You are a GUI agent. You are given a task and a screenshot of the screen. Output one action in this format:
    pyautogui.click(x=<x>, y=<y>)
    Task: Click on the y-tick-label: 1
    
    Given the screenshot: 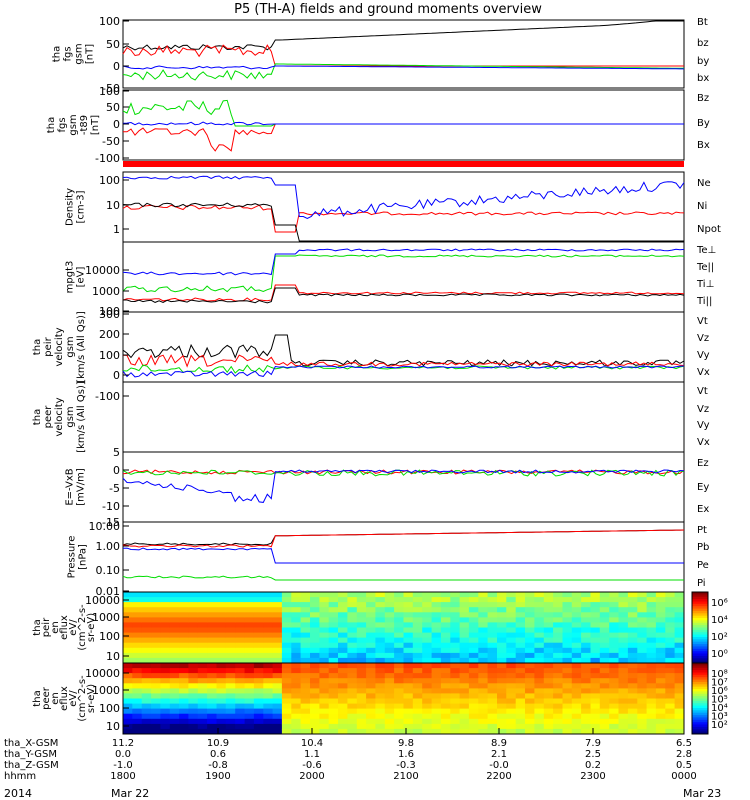 What is the action you would take?
    pyautogui.click(x=116, y=229)
    